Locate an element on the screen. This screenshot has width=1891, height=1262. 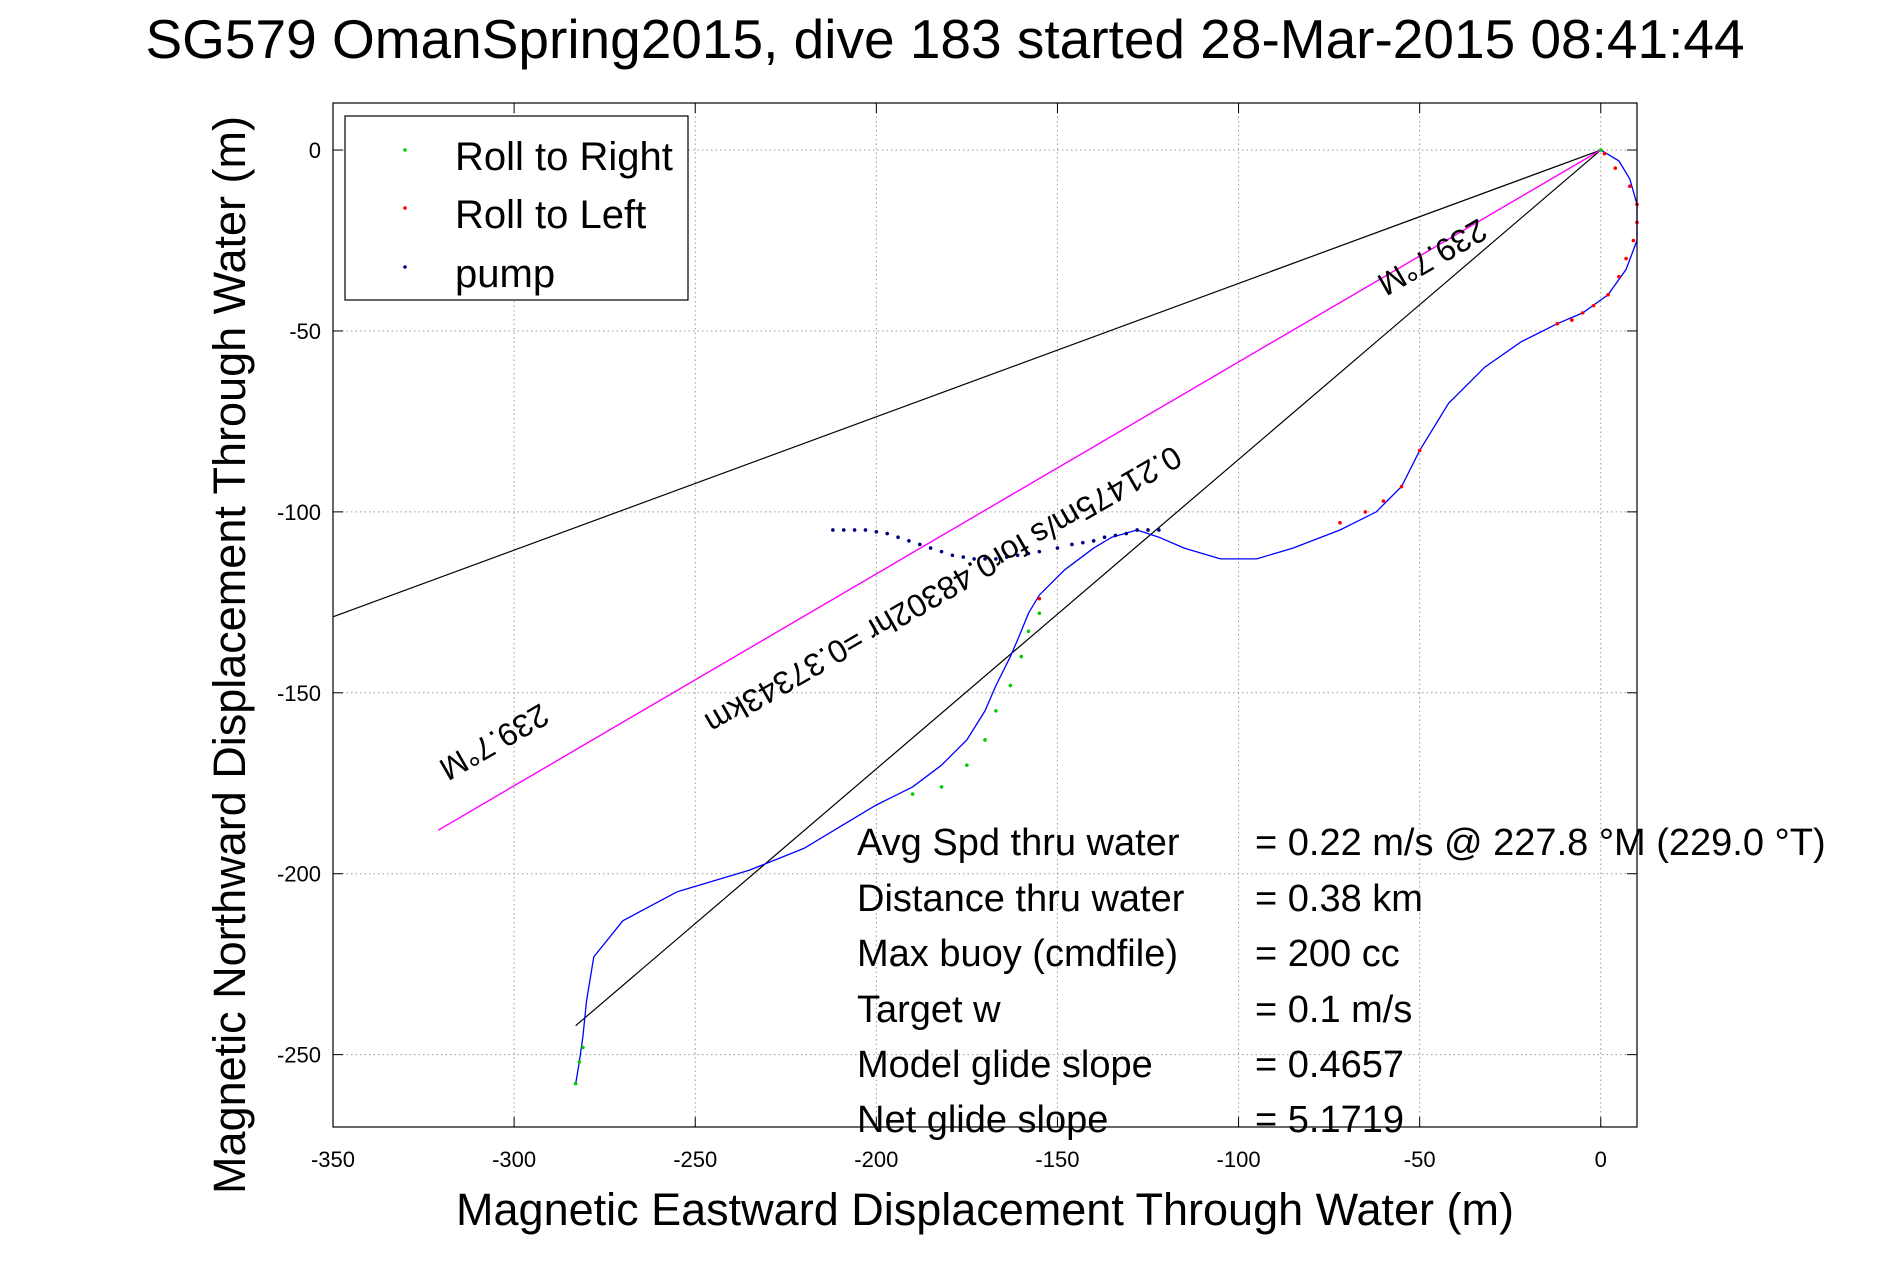
legend-label-pump: pump is located at coordinates (505, 274).